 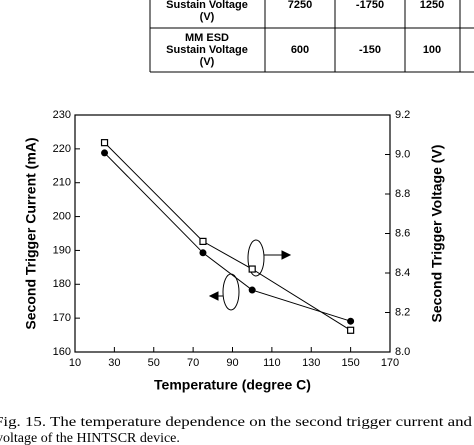 I want to click on y-tick-label: 210, so click(x=62, y=183).